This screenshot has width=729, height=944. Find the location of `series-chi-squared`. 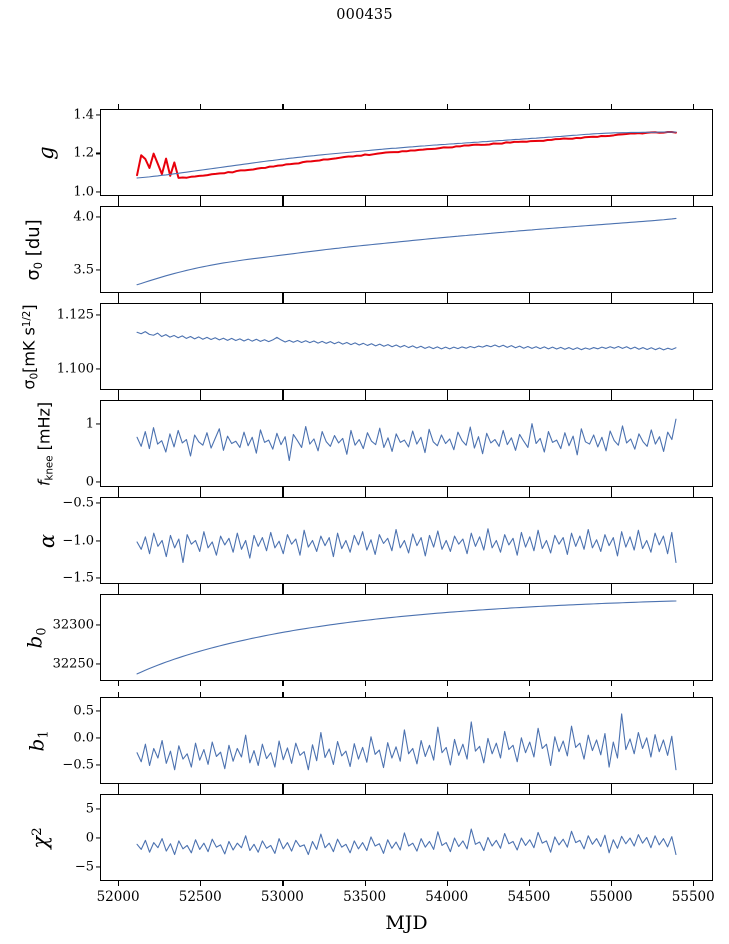

series-chi-squared is located at coordinates (406, 842).